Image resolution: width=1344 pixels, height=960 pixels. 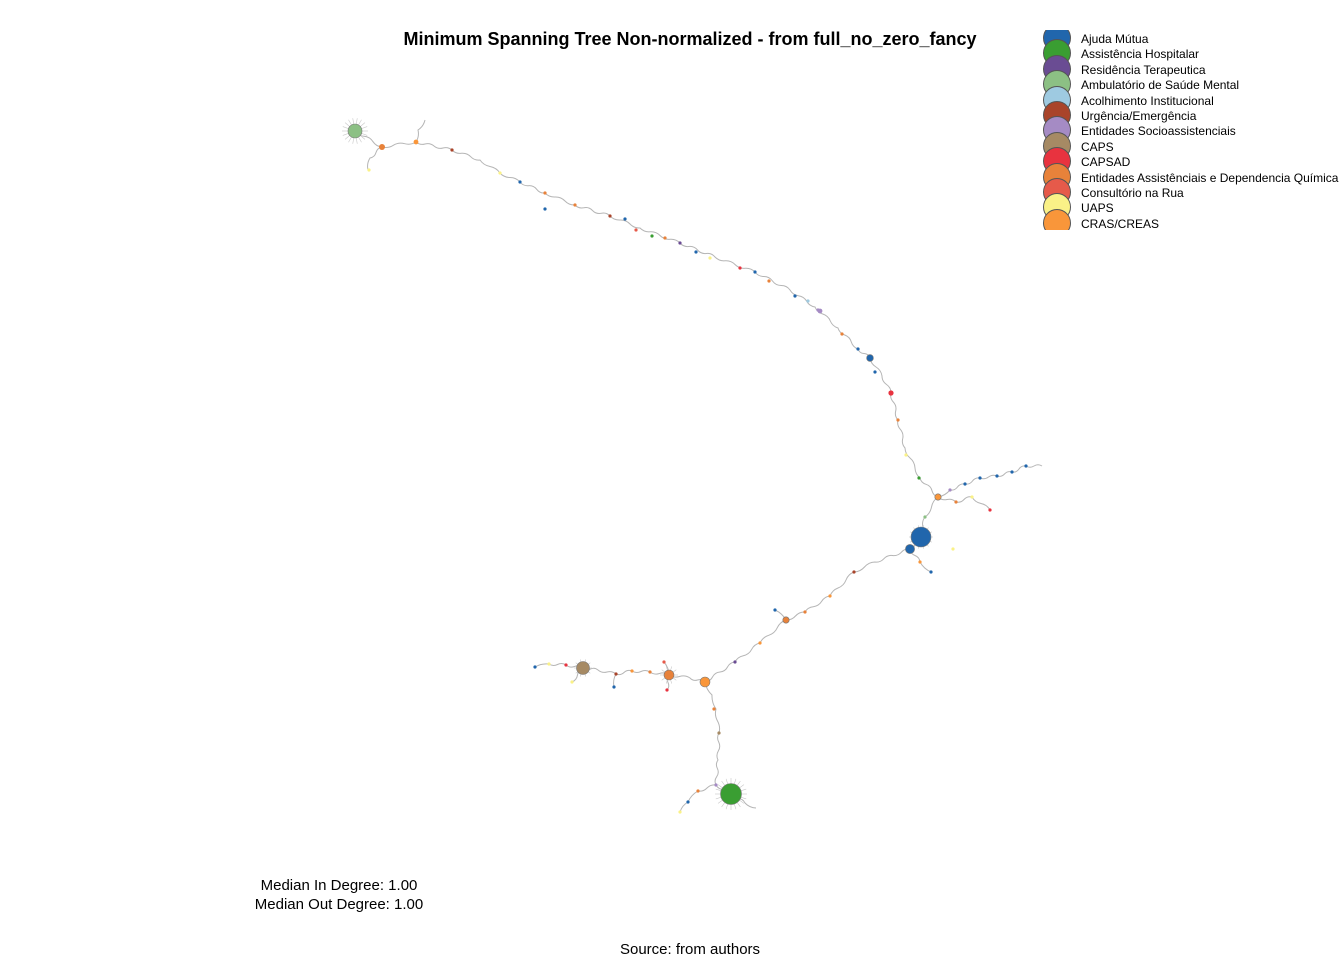 I want to click on legend-label: CRAS/CREAS, so click(x=1120, y=223).